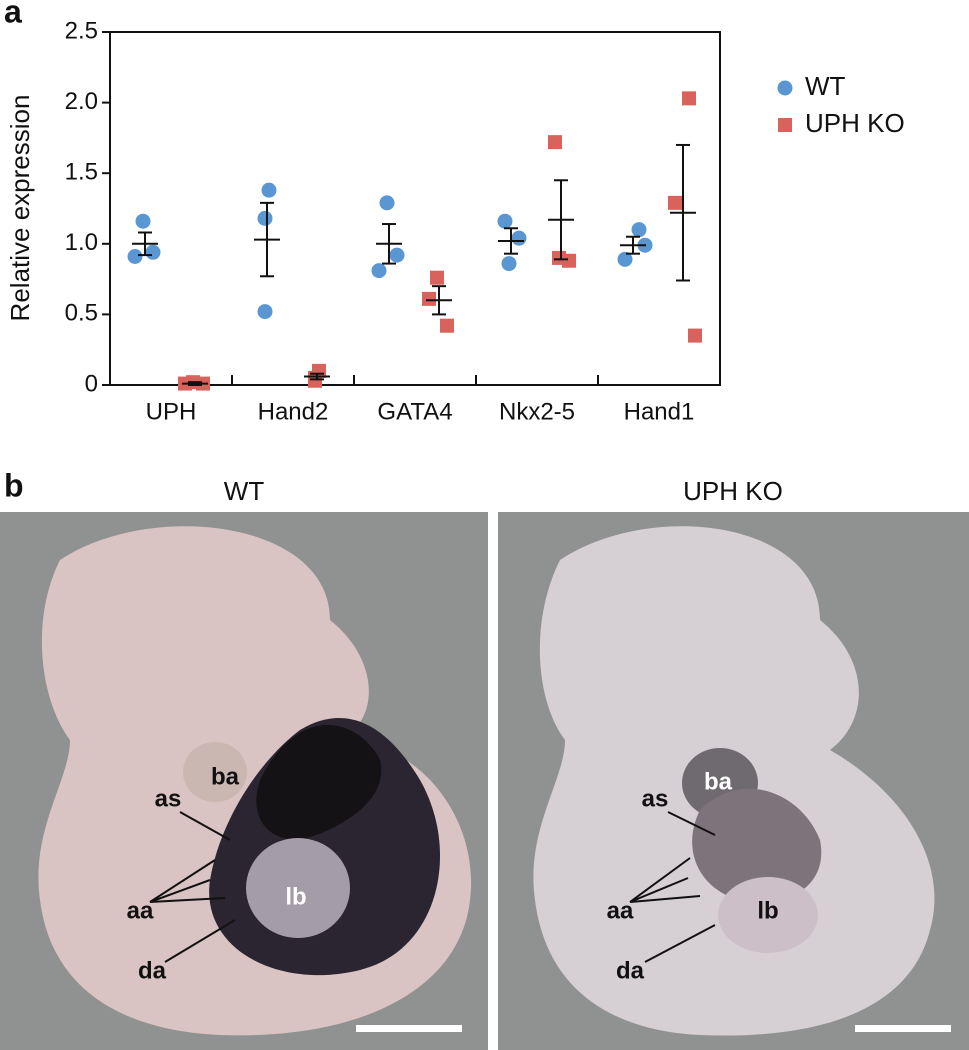 The height and width of the screenshot is (1050, 969). I want to click on y-tick-label: 0.5, so click(81, 313).